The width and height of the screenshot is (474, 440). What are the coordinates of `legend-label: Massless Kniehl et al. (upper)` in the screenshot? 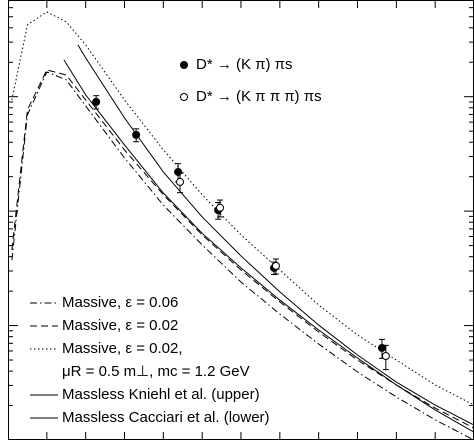 It's located at (161, 394).